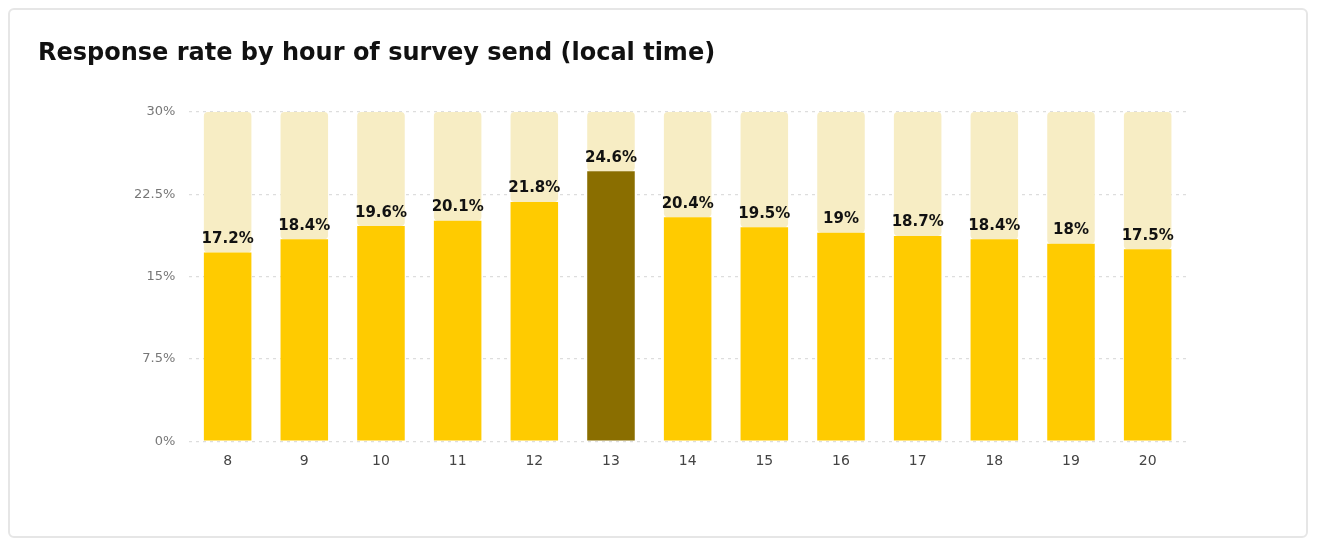  Describe the element at coordinates (380, 211) in the screenshot. I see `data-label: 19.6%` at that location.